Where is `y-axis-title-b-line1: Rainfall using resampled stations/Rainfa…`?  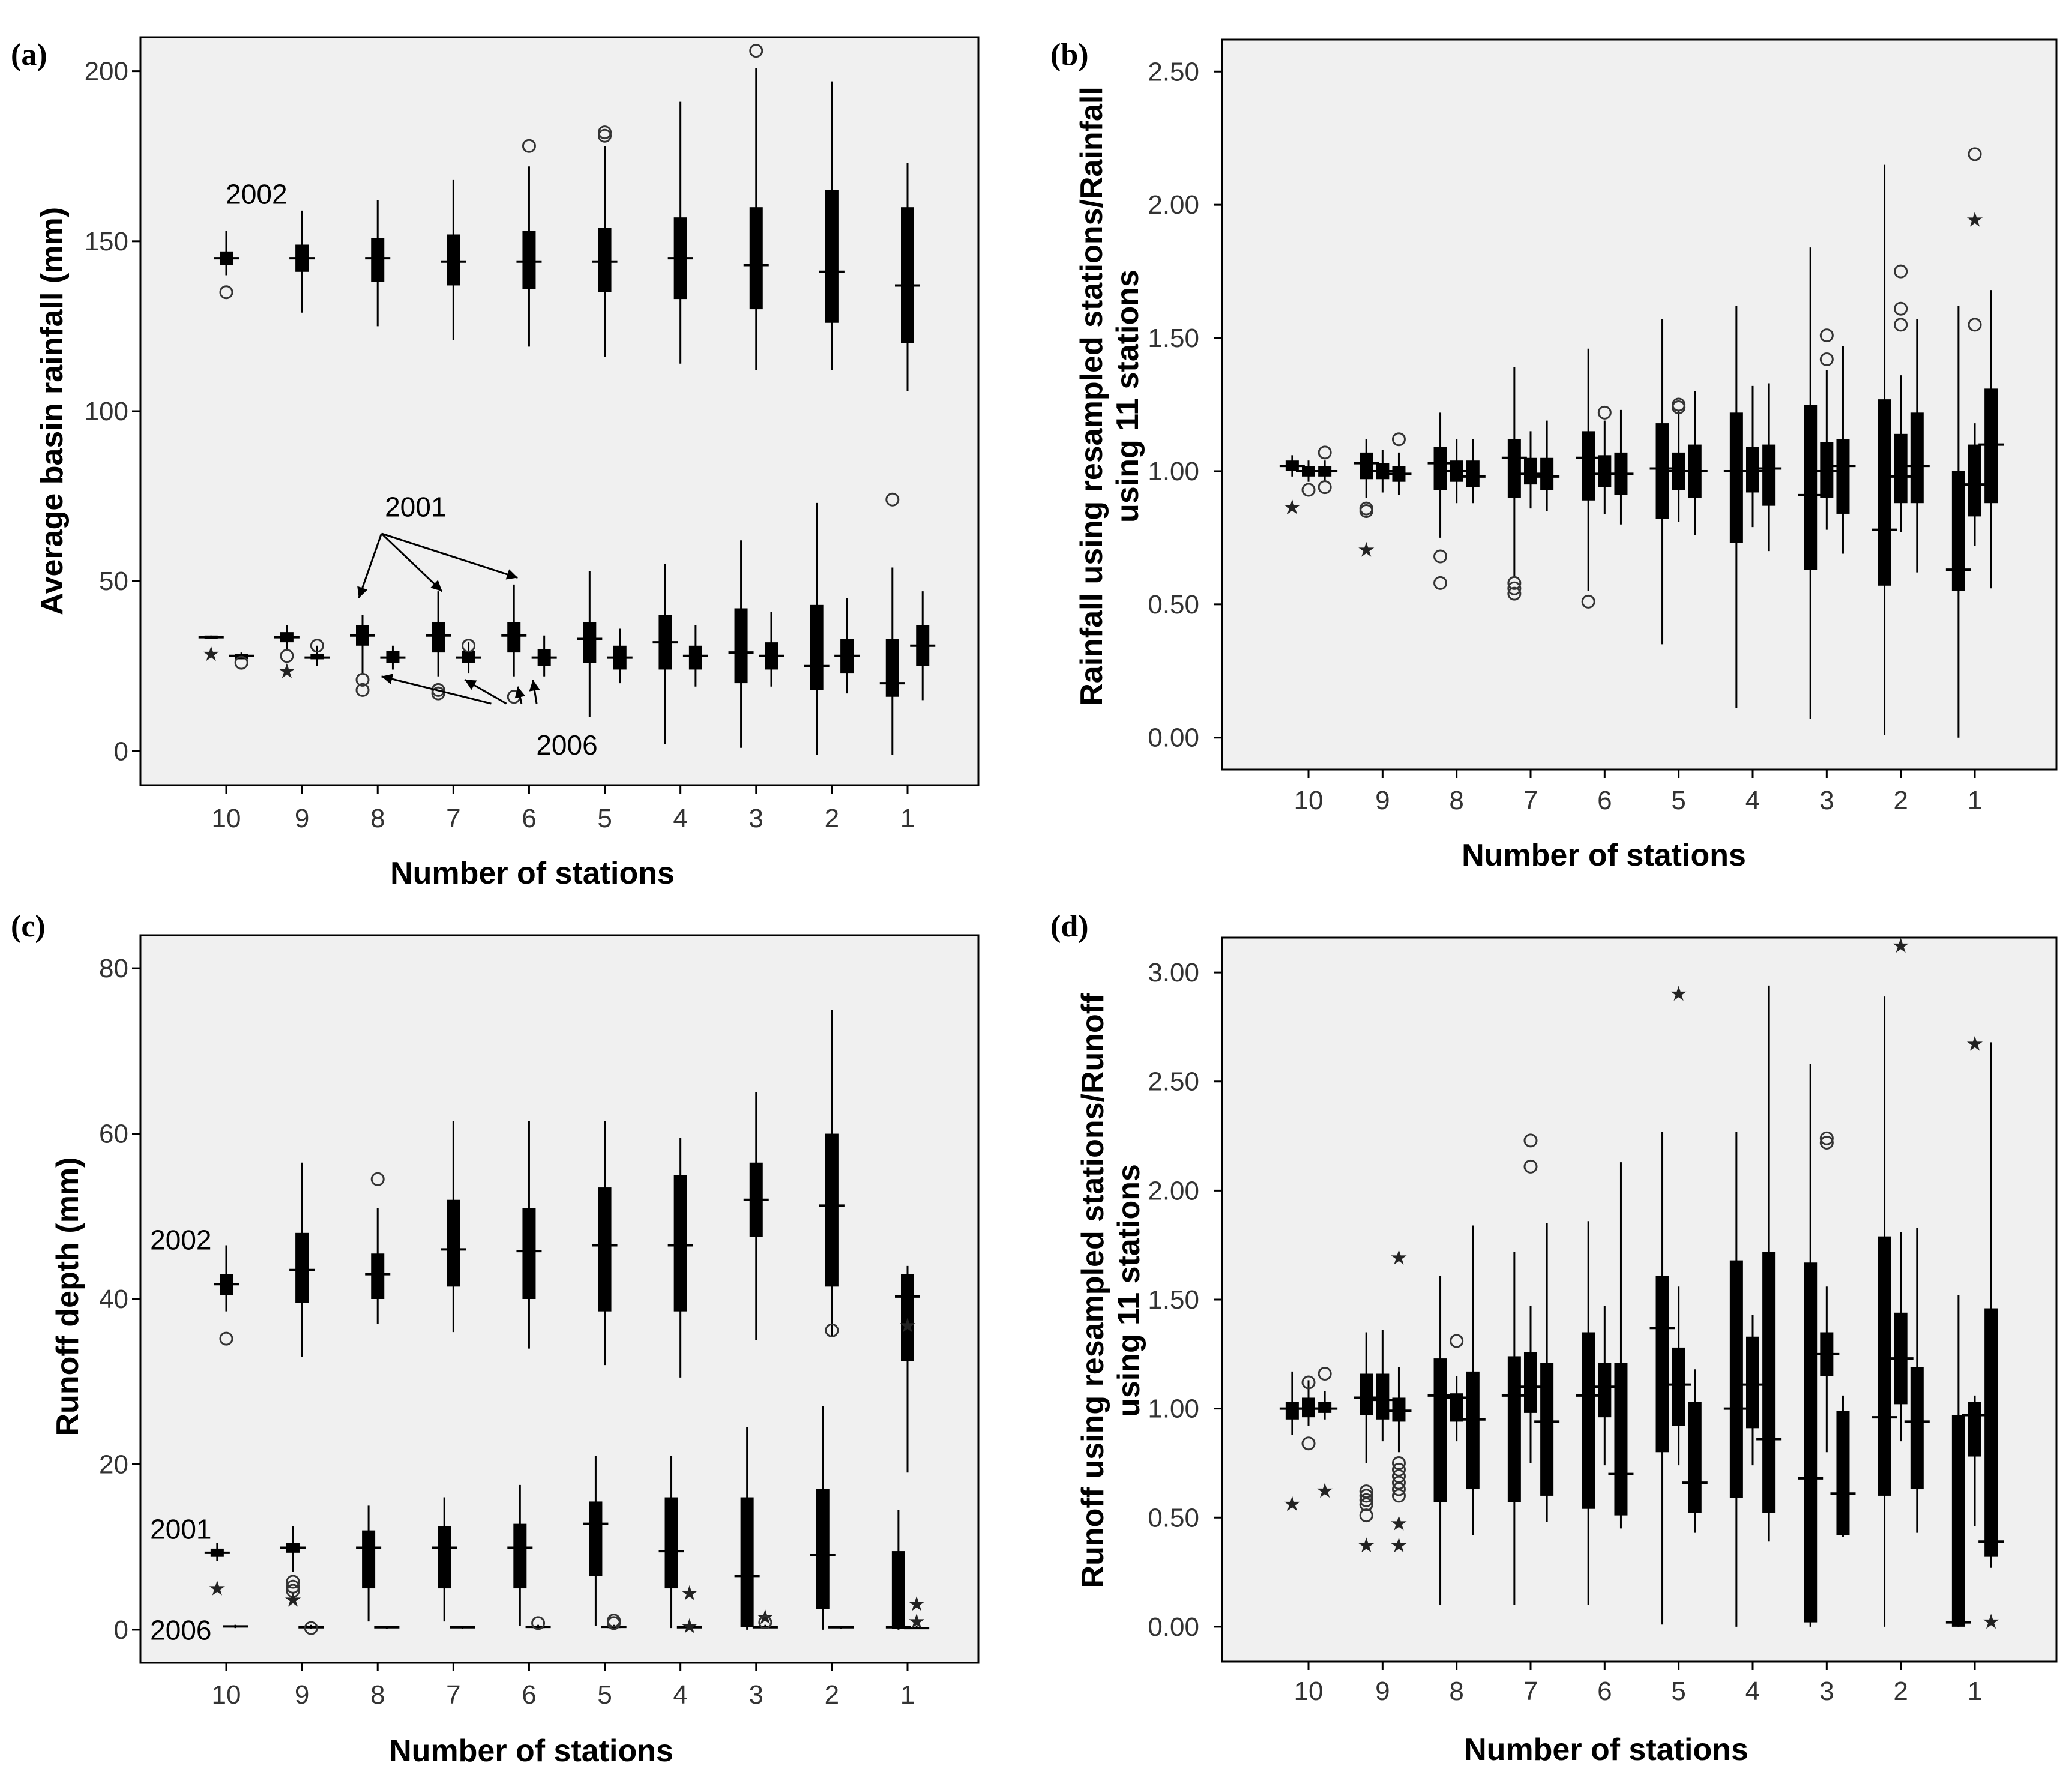 y-axis-title-b-line1: Rainfall using resampled stations/Rainfa… is located at coordinates (1091, 396).